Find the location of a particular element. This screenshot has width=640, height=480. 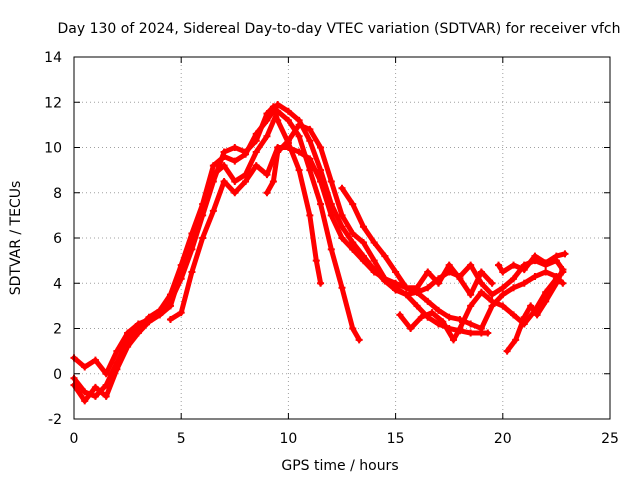

x-tick-label: 15 is located at coordinates (396, 439).